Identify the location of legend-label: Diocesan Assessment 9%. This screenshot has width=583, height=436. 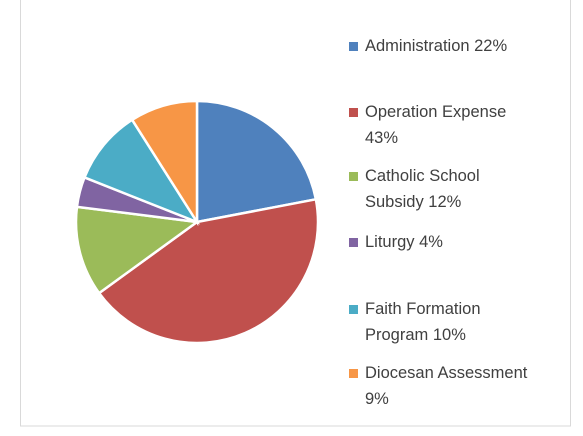
(451, 386).